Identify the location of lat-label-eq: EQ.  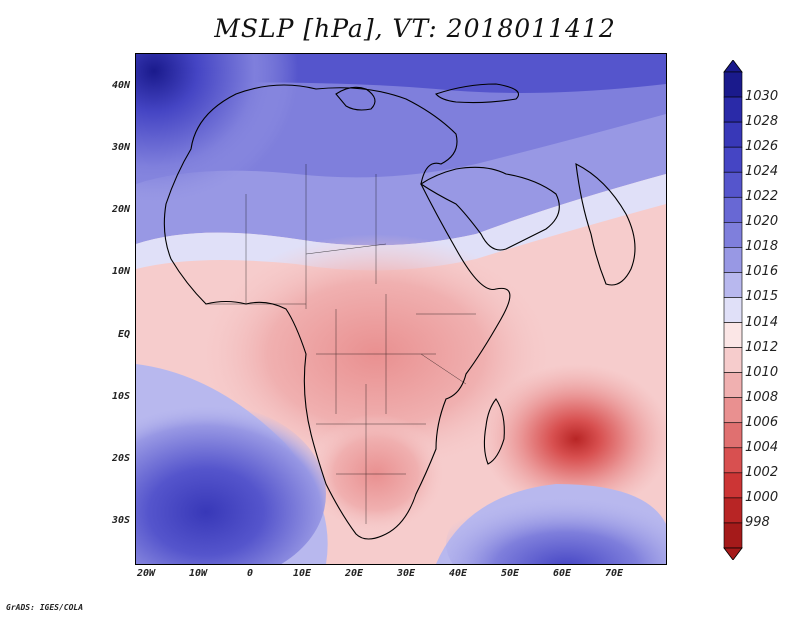
(123, 334).